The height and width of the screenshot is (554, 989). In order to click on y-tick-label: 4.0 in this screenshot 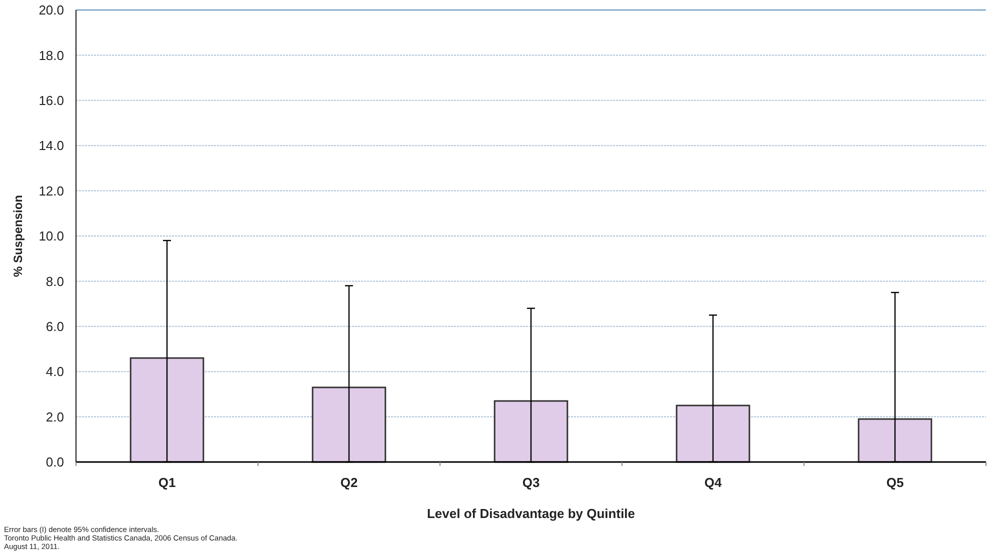, I will do `click(55, 372)`.